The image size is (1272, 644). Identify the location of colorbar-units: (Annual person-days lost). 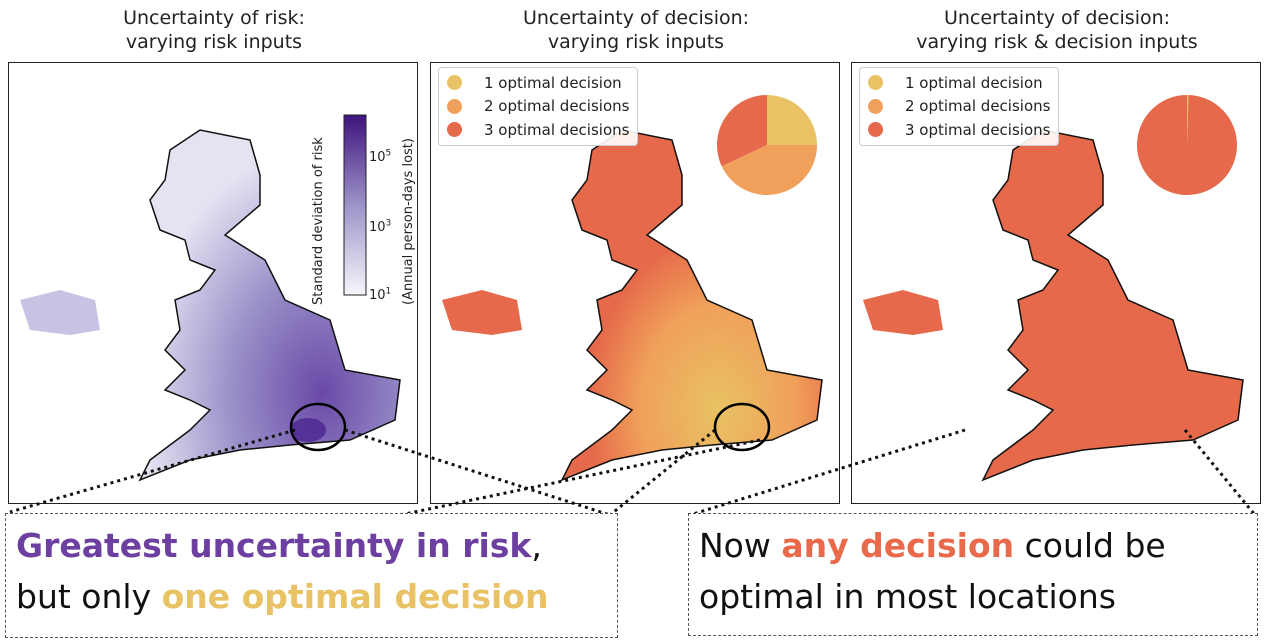
(408, 221).